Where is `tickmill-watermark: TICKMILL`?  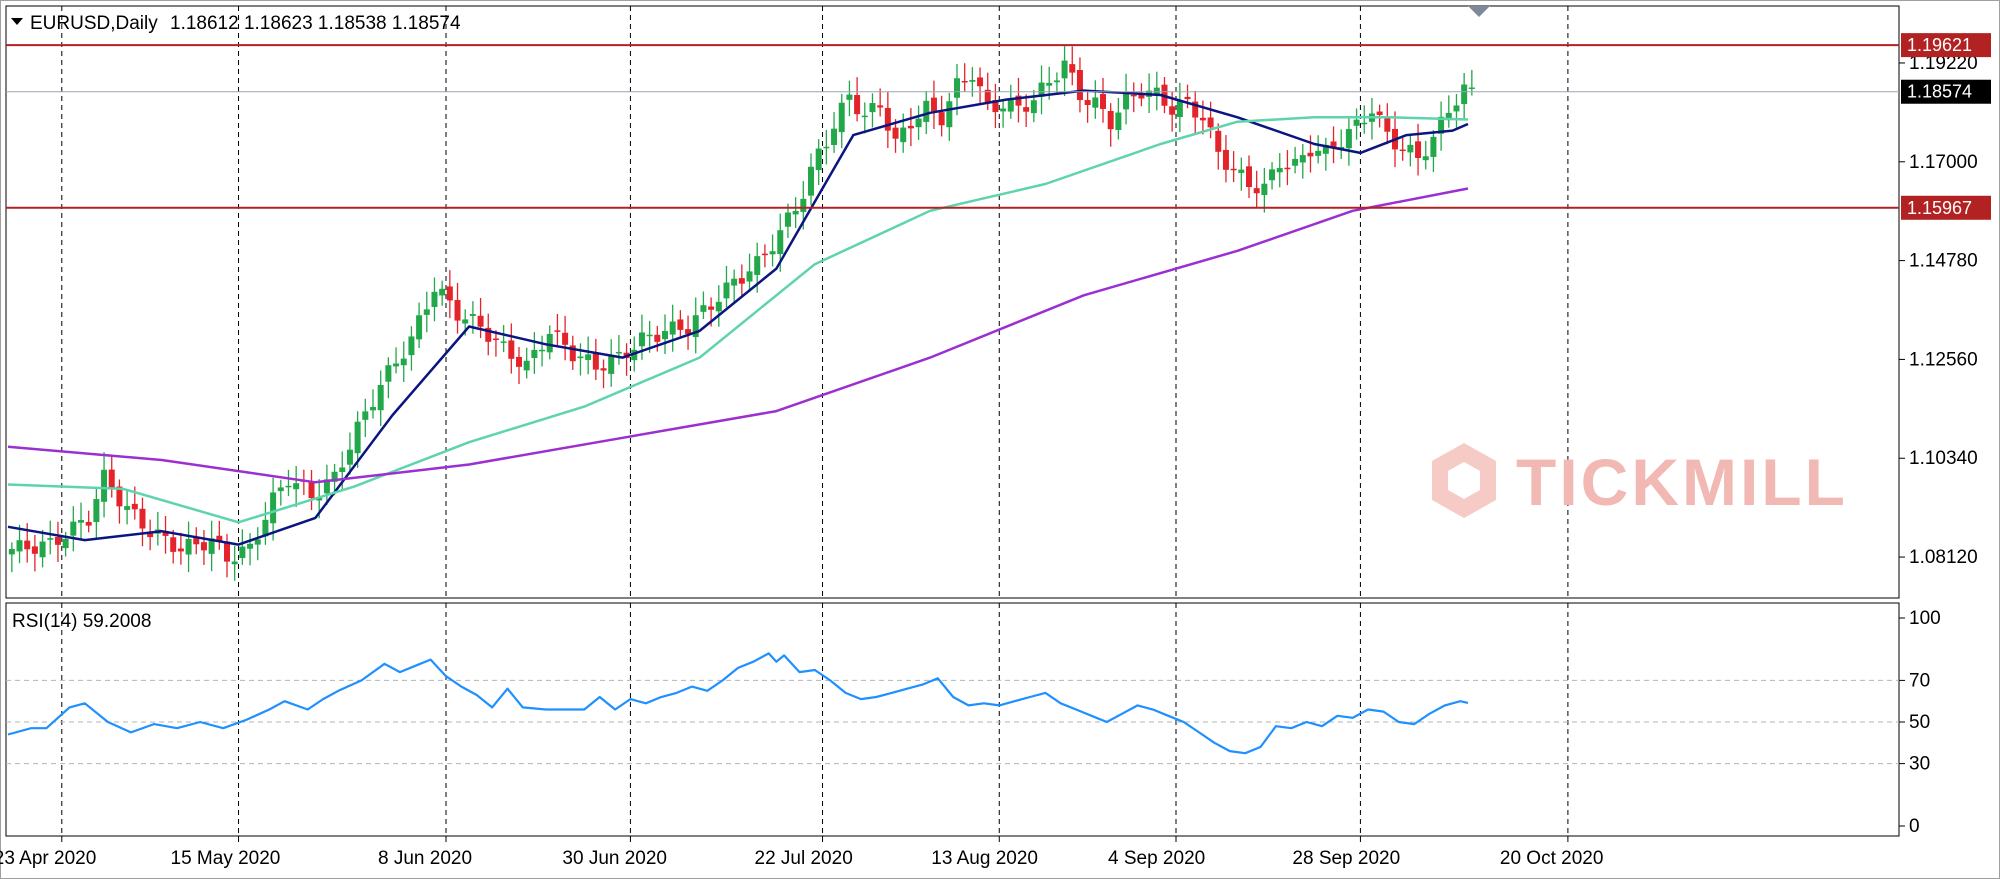
tickmill-watermark: TICKMILL is located at coordinates (1640, 481).